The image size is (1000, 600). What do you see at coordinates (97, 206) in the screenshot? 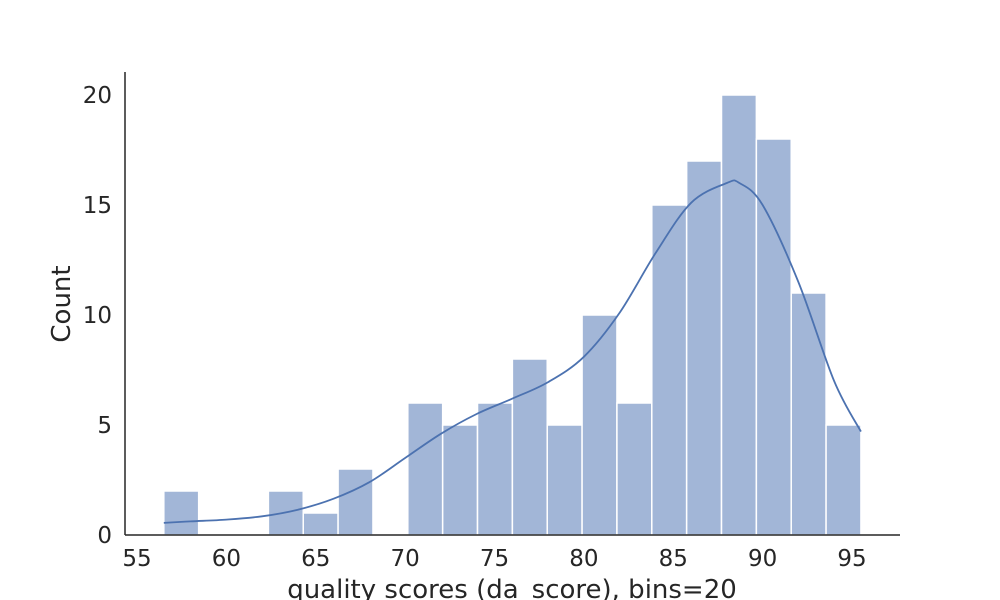
I see `y-tick-label: 15` at bounding box center [97, 206].